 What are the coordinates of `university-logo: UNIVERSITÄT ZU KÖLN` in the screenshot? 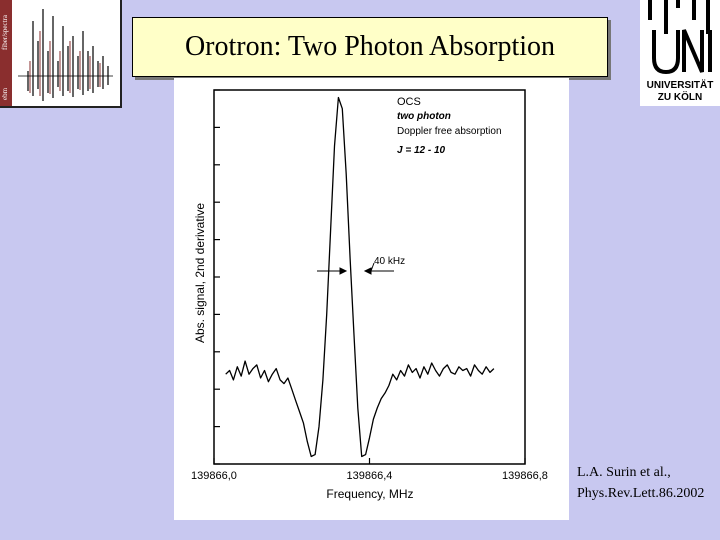 It's located at (680, 53).